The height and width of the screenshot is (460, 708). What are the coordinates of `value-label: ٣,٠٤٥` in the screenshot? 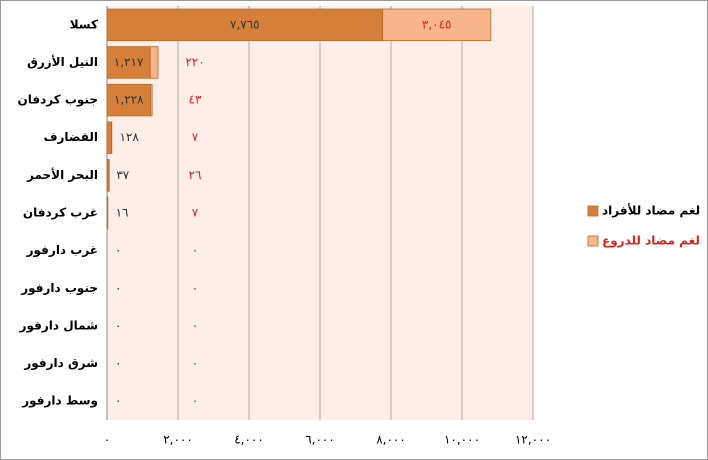 It's located at (437, 24).